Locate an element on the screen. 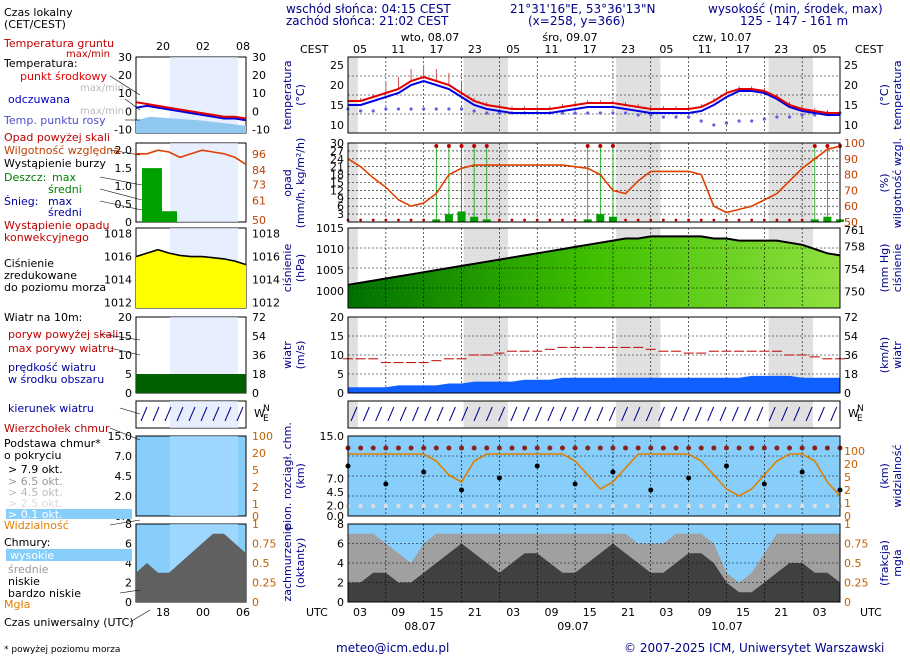 This screenshot has width=910, height=660. low-legend: niskie is located at coordinates (24, 581).